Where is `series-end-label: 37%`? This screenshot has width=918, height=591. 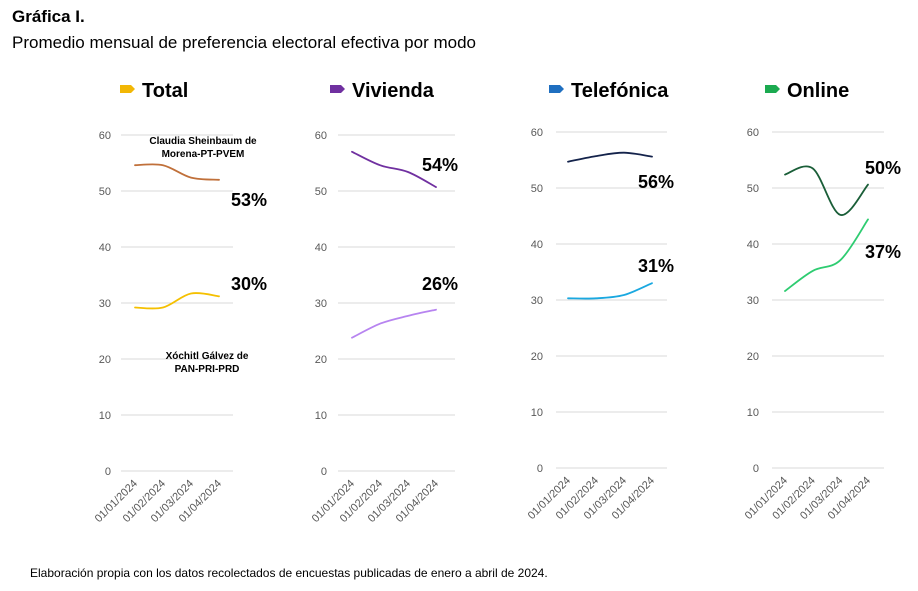
series-end-label: 37% is located at coordinates (883, 252).